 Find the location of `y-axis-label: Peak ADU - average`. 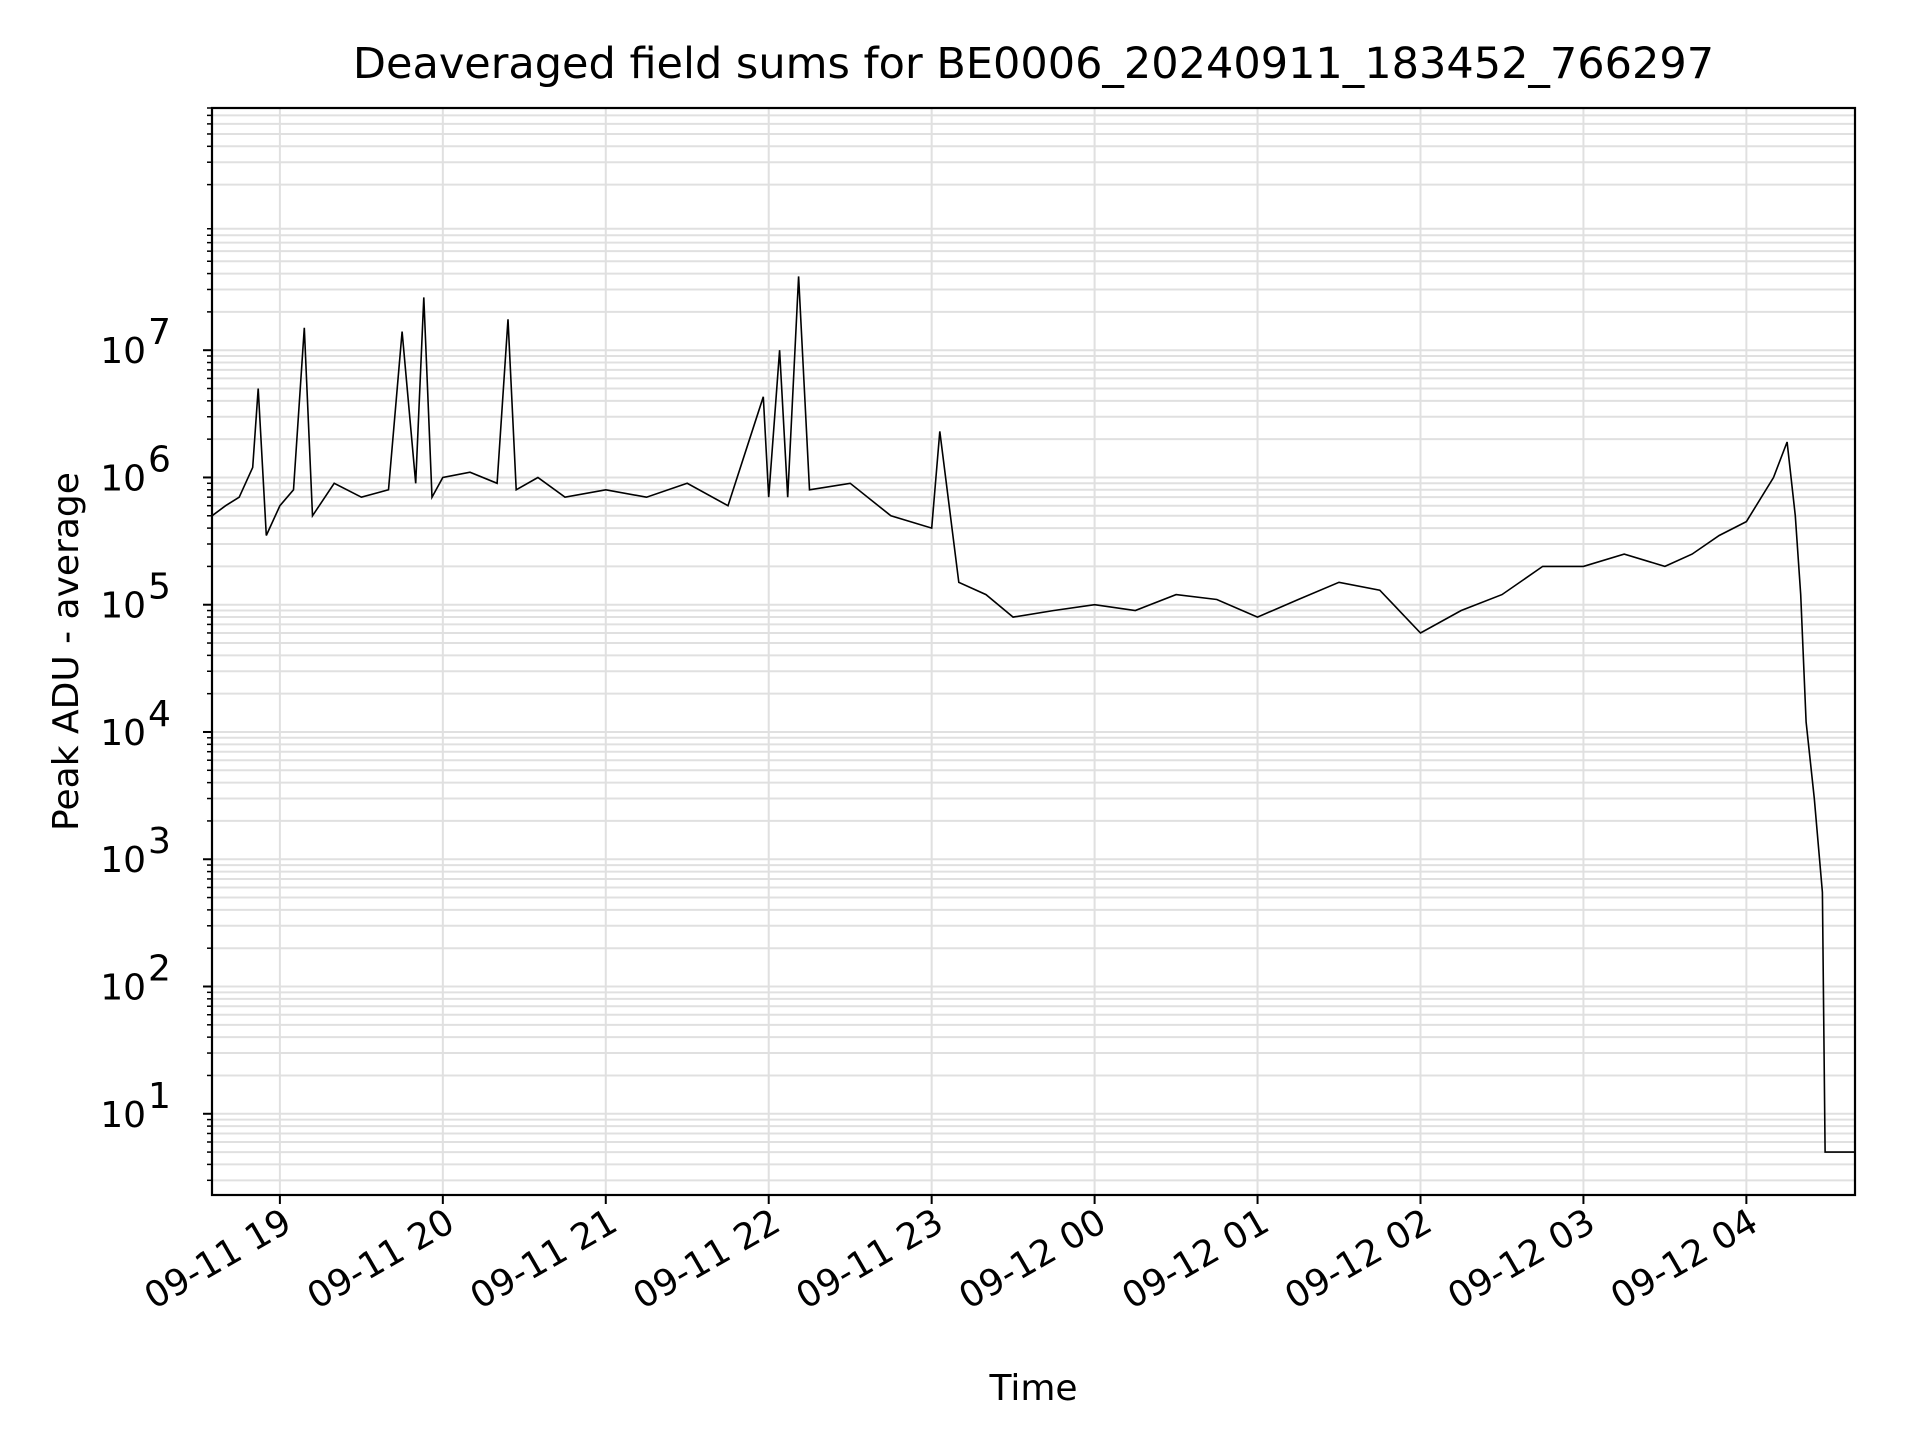

y-axis-label: Peak ADU - average is located at coordinates (66, 651).